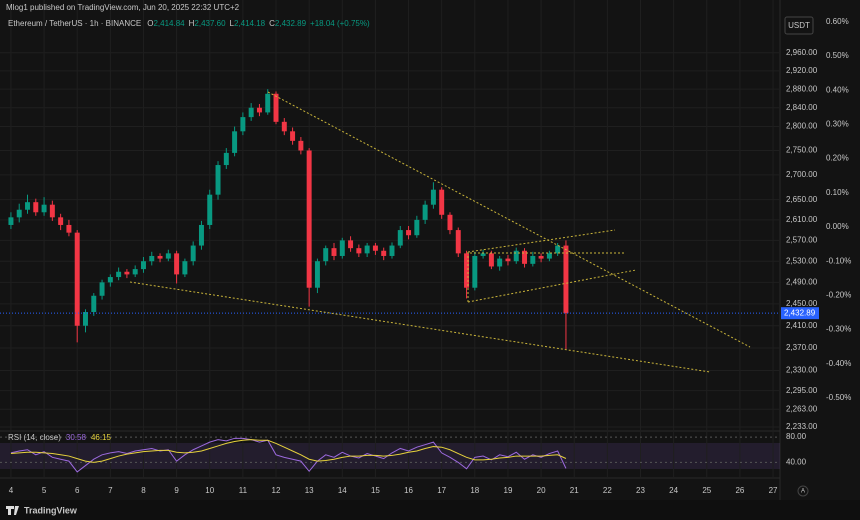 This screenshot has width=860, height=520. I want to click on x-tick-label: 10, so click(209, 490).